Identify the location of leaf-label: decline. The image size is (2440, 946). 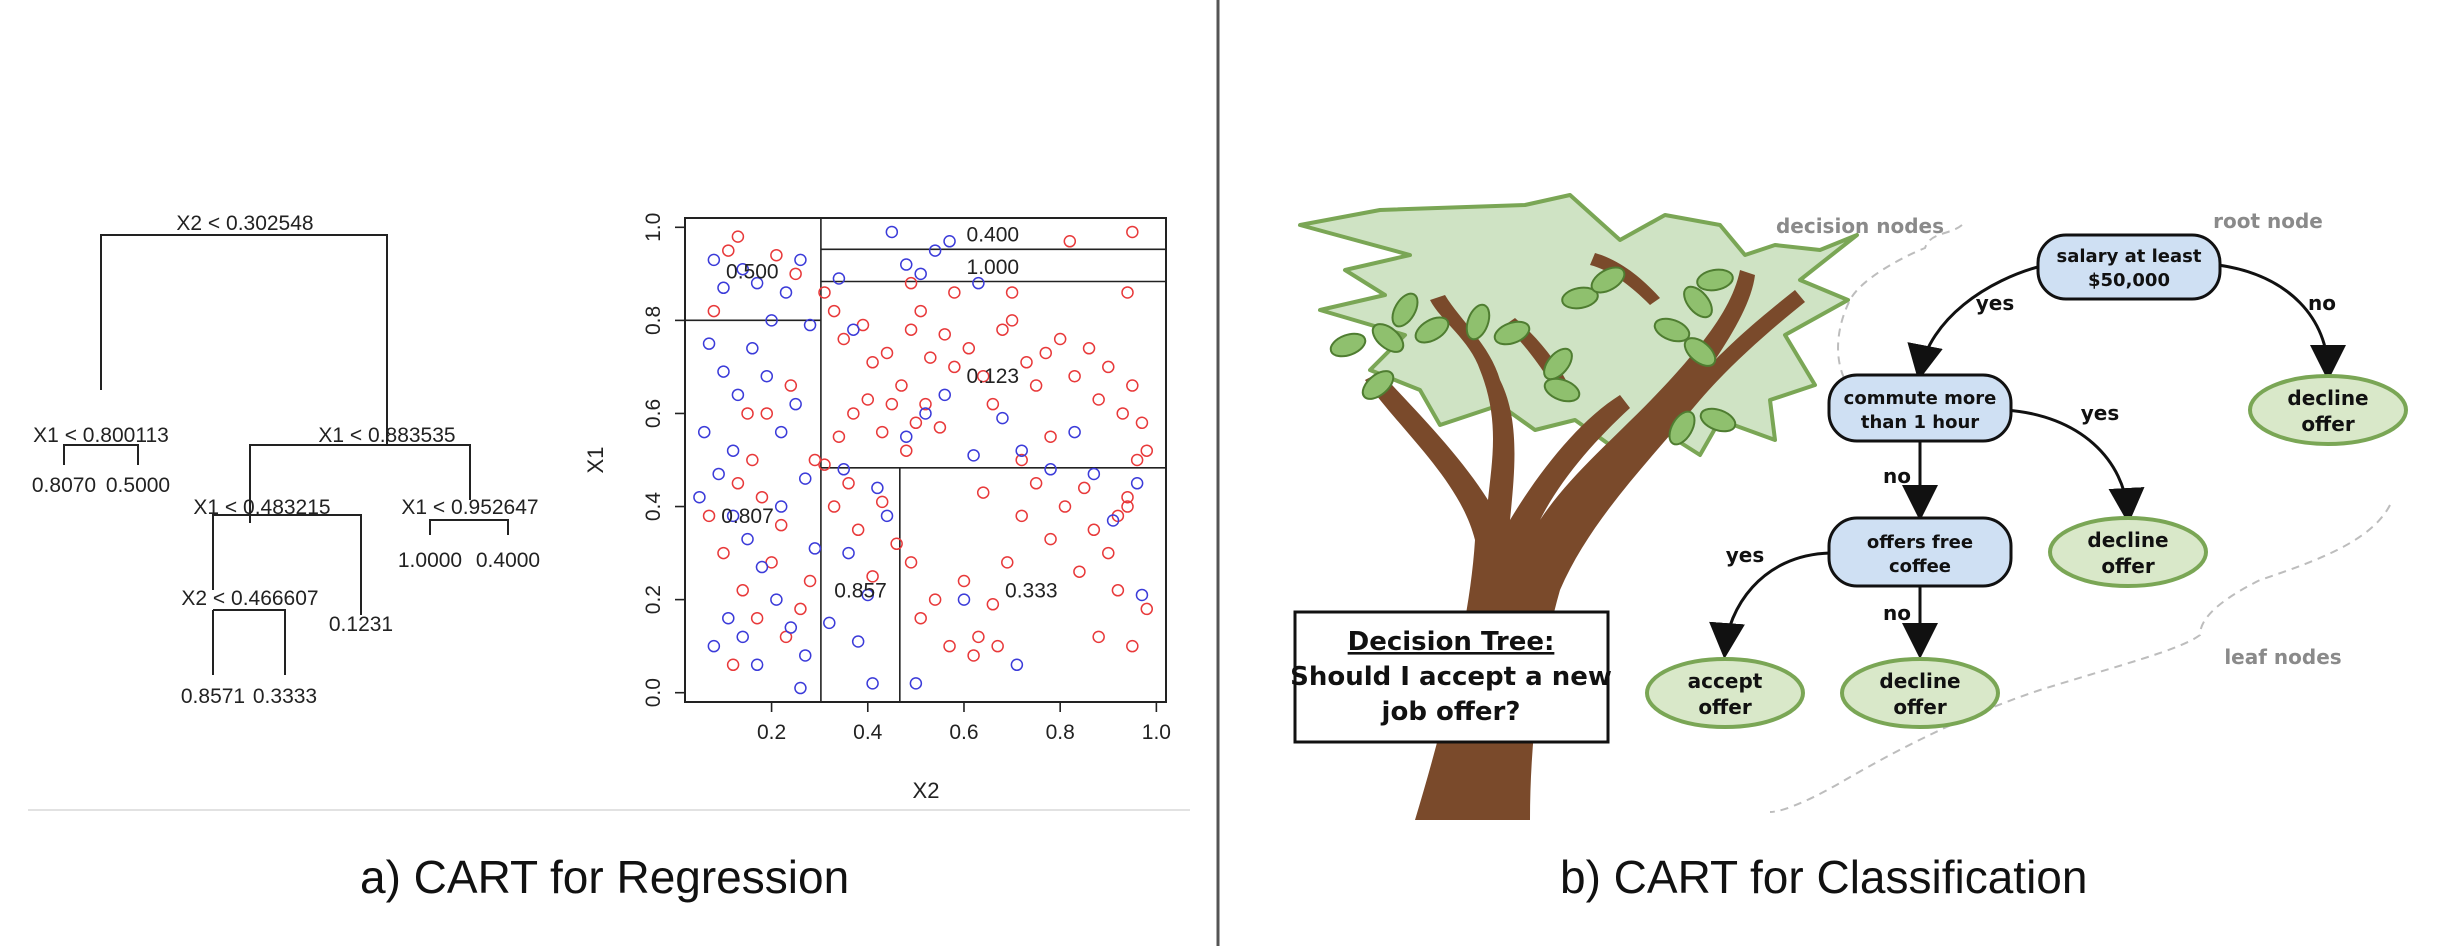
(2327, 398).